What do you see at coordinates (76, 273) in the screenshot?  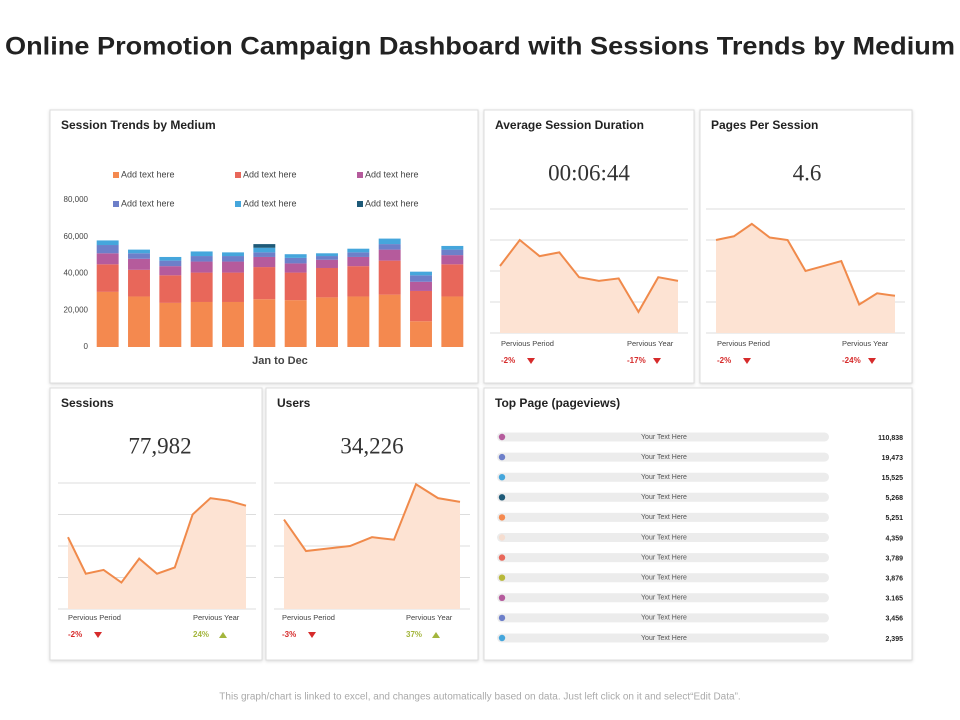 I see `y-tick-label: 40,000` at bounding box center [76, 273].